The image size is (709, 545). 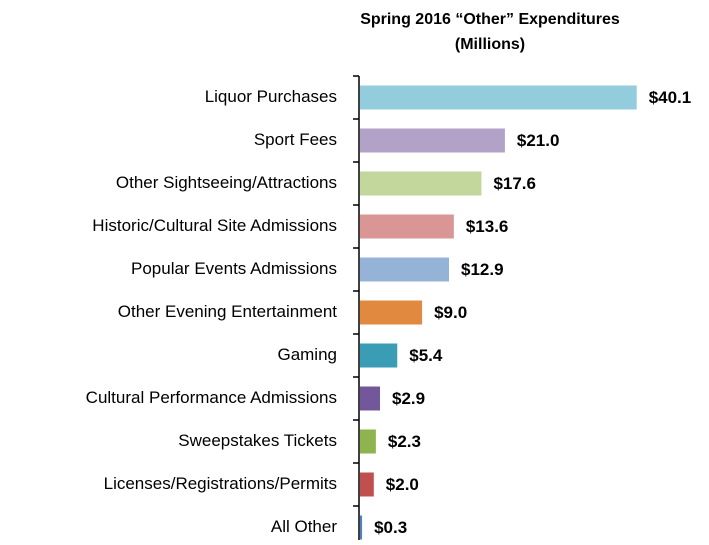 I want to click on value-label: $13.6, so click(x=487, y=226).